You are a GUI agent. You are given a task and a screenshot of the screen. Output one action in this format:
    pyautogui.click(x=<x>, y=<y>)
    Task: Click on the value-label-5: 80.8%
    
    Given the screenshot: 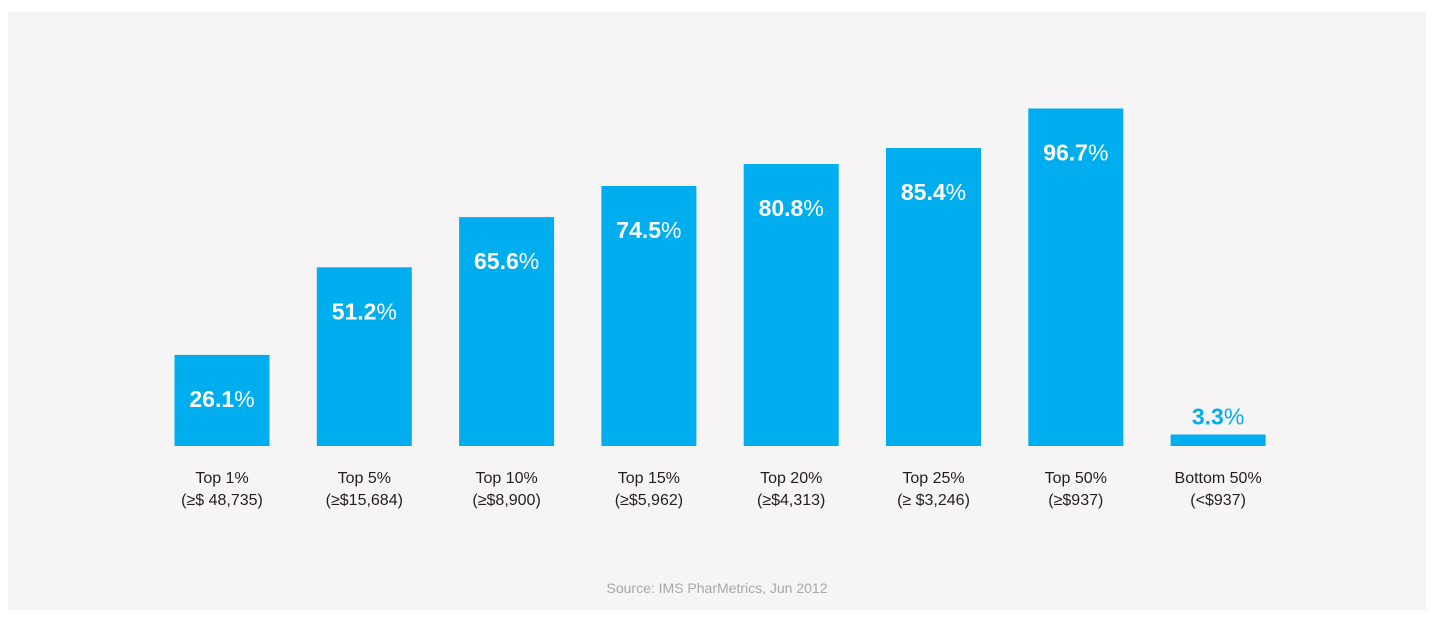 What is the action you would take?
    pyautogui.click(x=791, y=208)
    